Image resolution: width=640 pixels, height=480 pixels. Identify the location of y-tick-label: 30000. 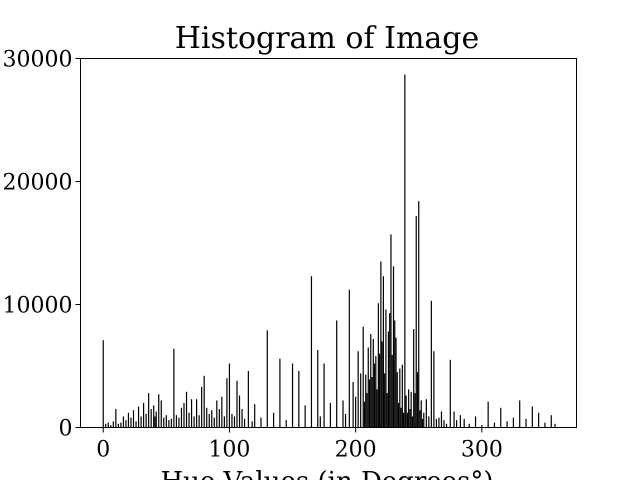
(38, 60).